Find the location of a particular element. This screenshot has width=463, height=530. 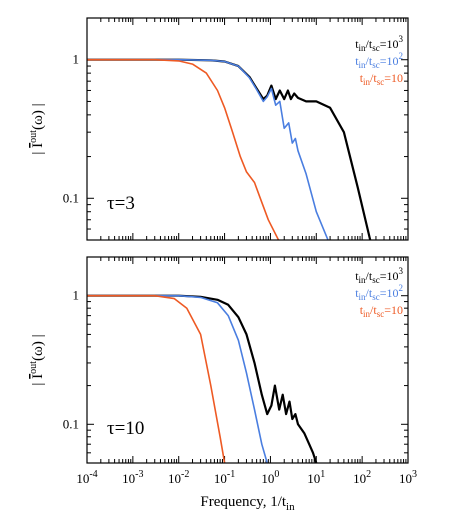

x-tick-label: 10² is located at coordinates (362, 477).